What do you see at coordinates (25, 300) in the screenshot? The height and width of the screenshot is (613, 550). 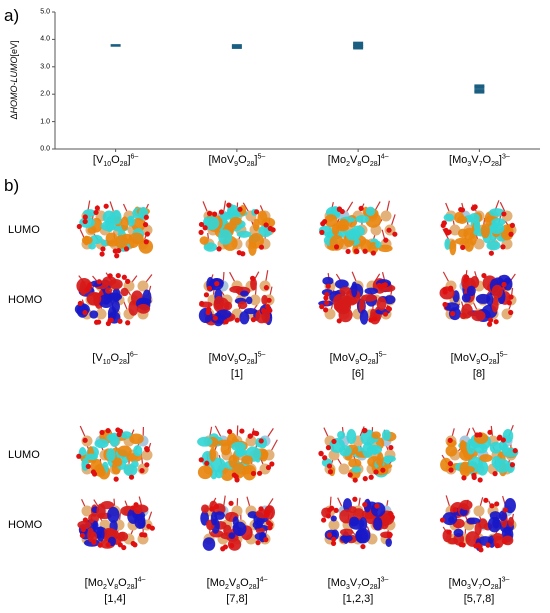 I see `row-label: HOMO` at bounding box center [25, 300].